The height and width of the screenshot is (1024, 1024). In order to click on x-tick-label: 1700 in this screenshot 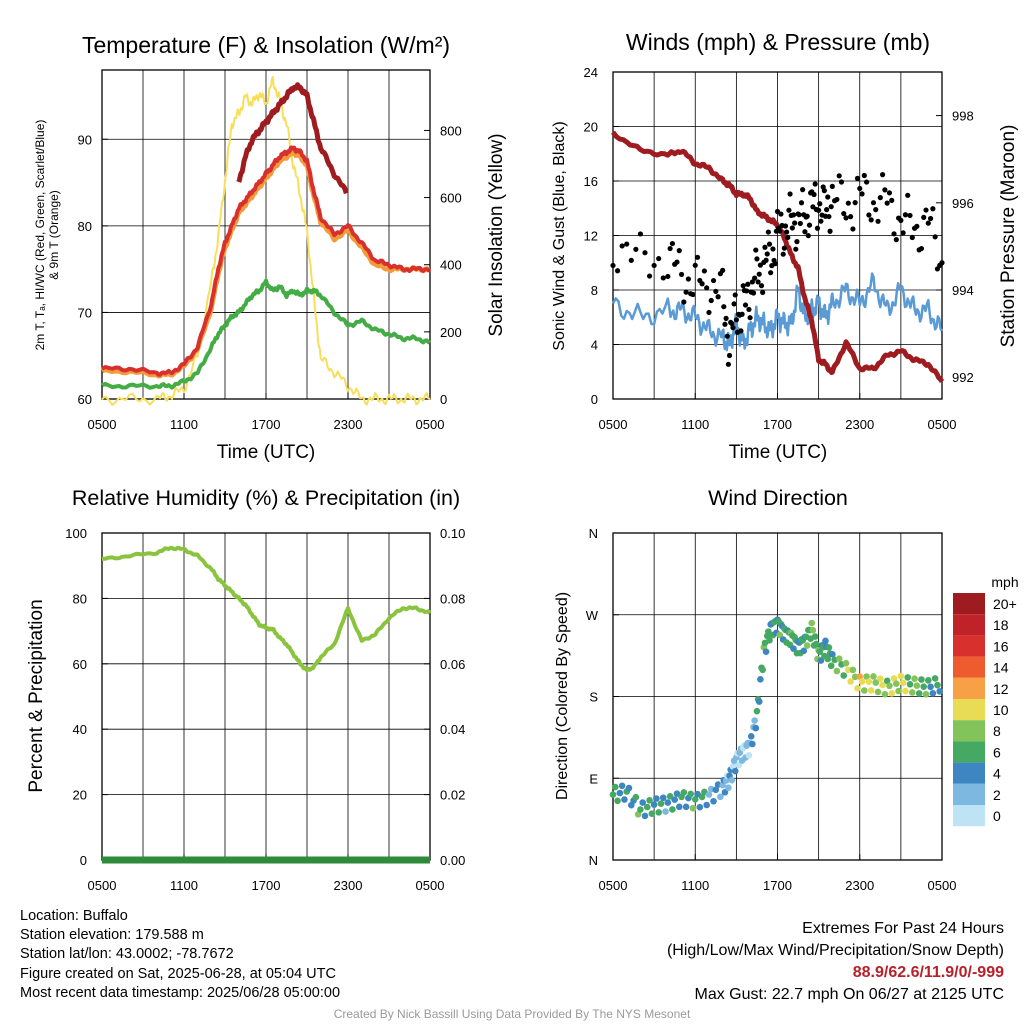, I will do `click(266, 424)`.